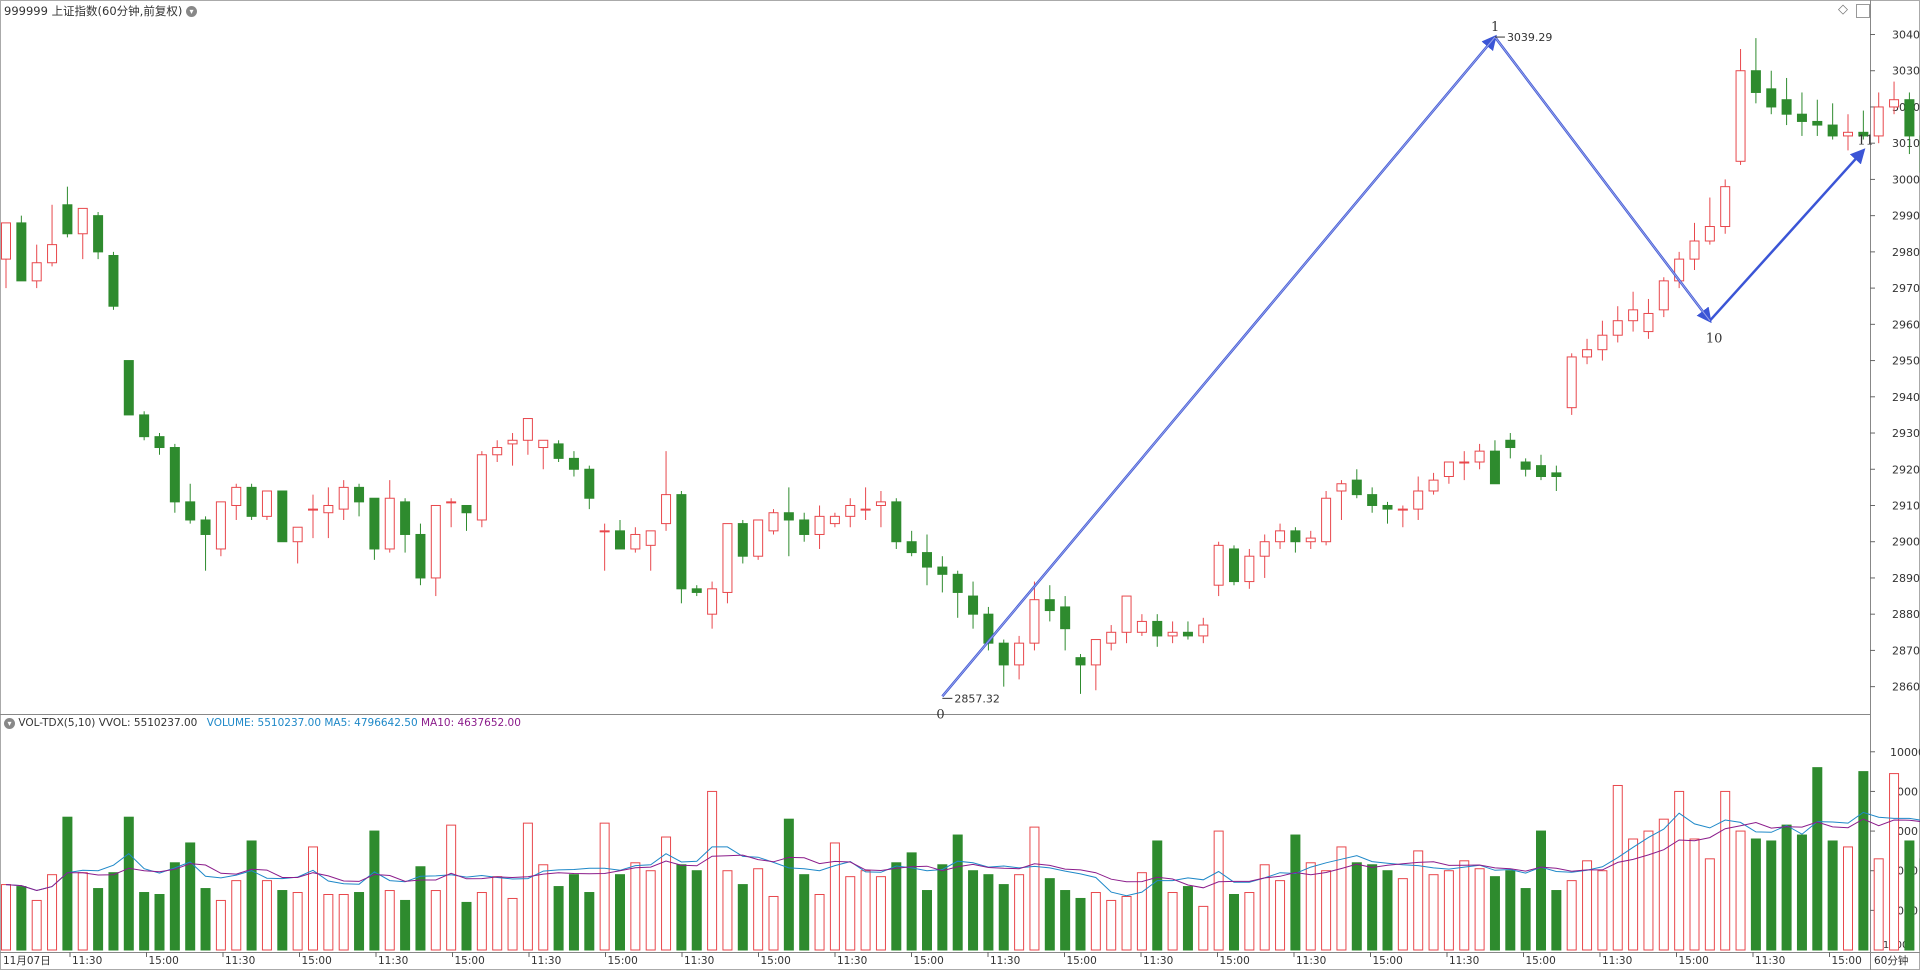 This screenshot has height=970, width=1920. What do you see at coordinates (1906, 71) in the screenshot?
I see `price-tick-label: 3030` at bounding box center [1906, 71].